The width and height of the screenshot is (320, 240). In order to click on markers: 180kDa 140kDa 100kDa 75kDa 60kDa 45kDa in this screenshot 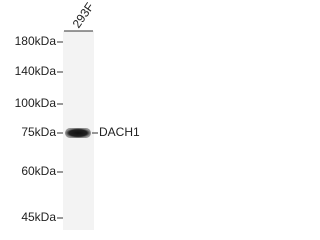, I will do `click(39, 129)`.